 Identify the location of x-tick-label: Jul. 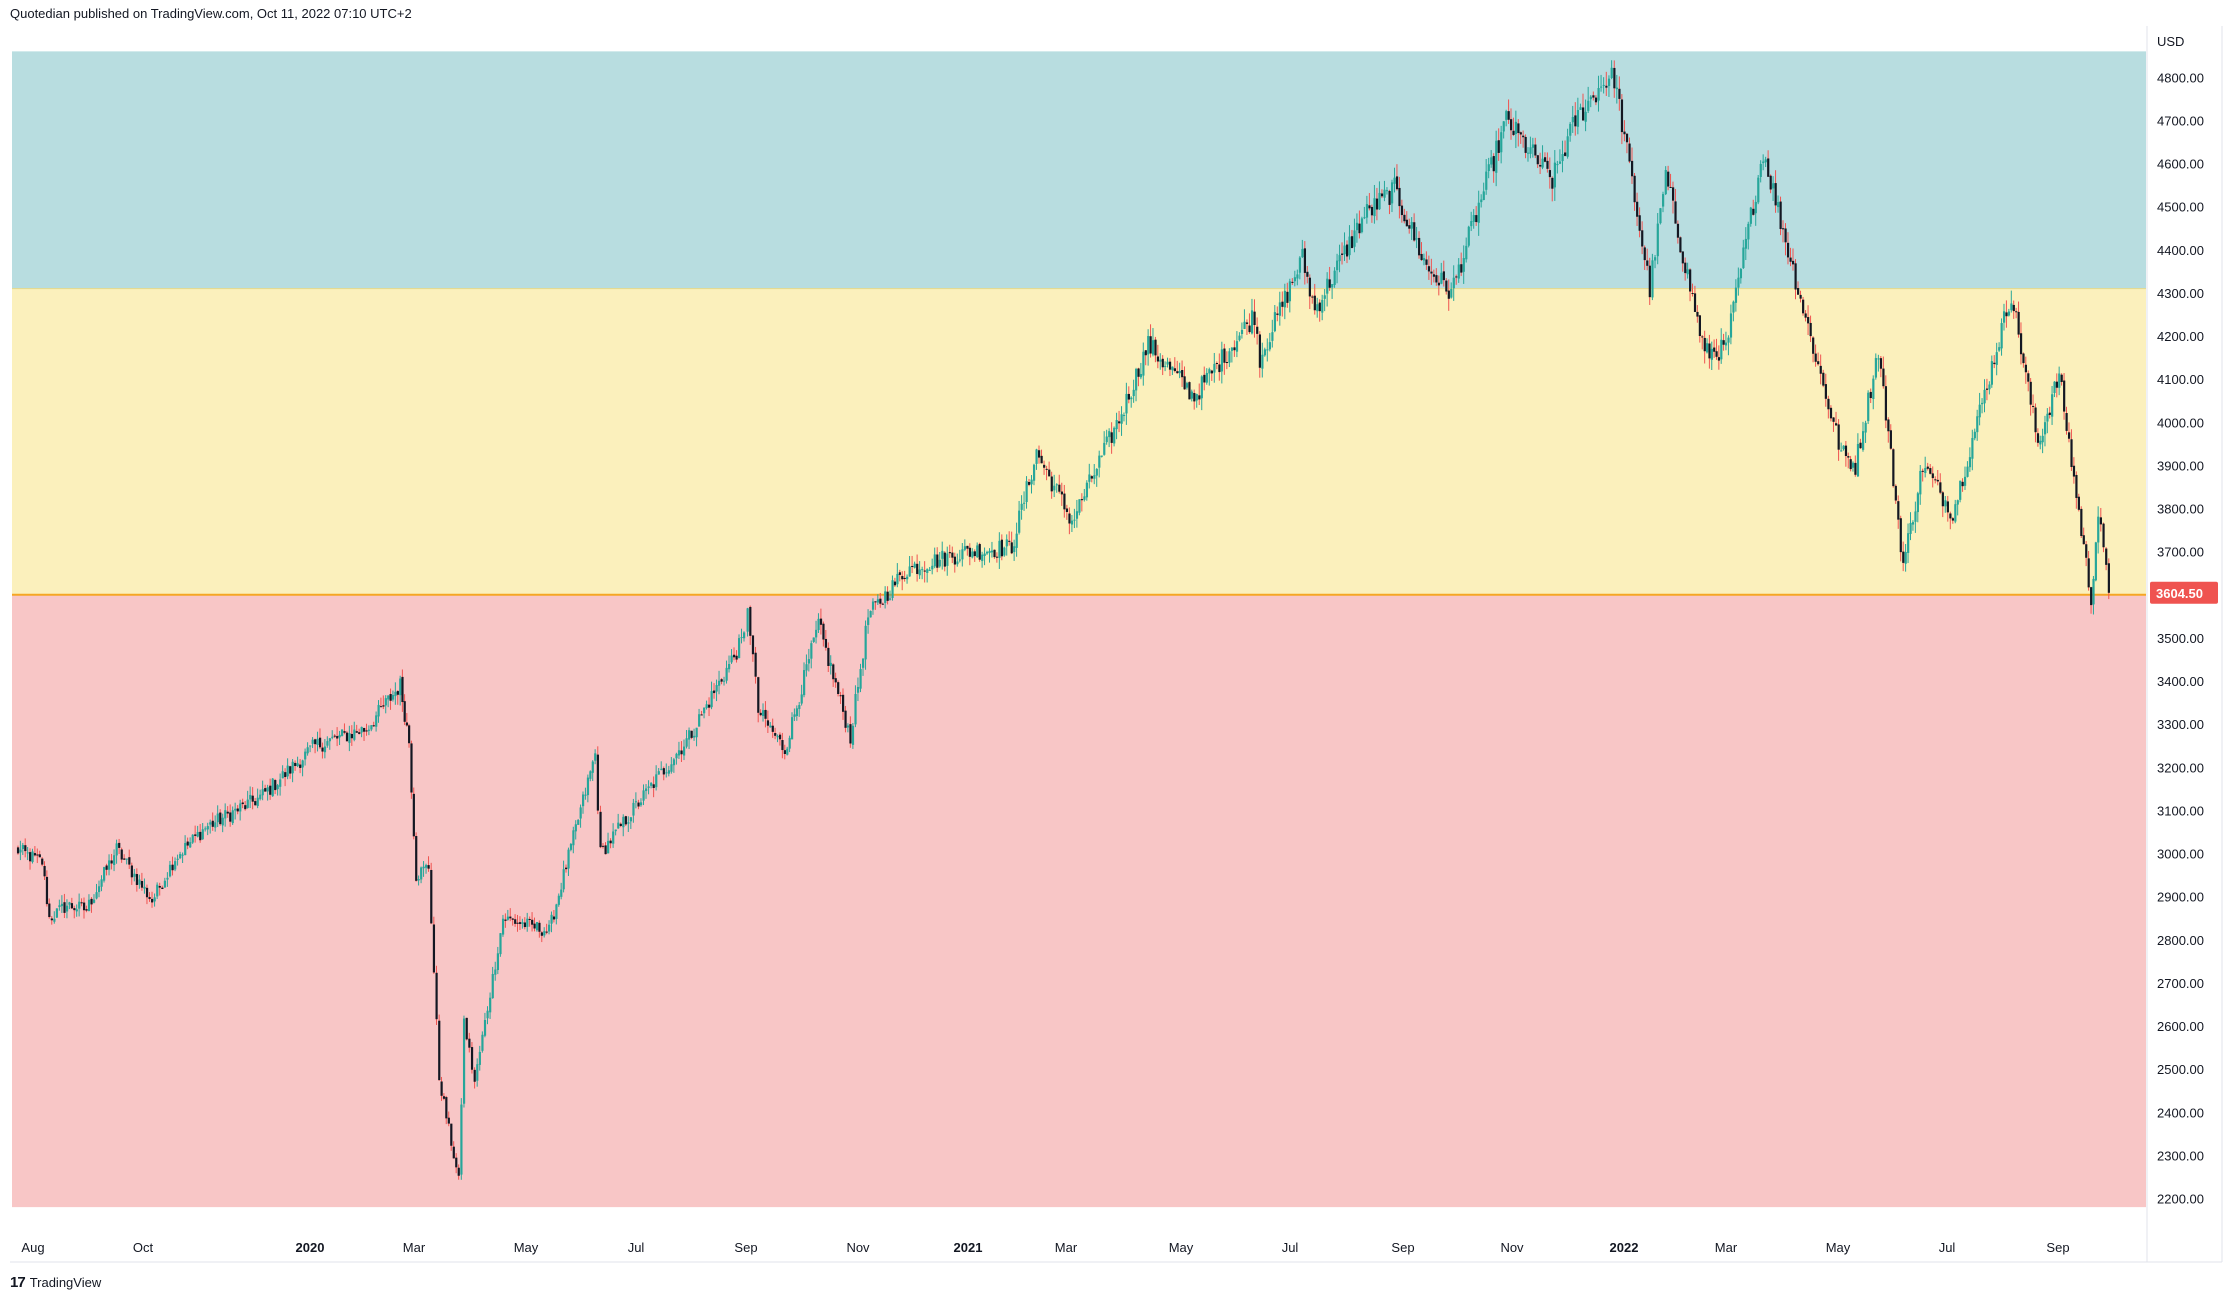
(1290, 1247).